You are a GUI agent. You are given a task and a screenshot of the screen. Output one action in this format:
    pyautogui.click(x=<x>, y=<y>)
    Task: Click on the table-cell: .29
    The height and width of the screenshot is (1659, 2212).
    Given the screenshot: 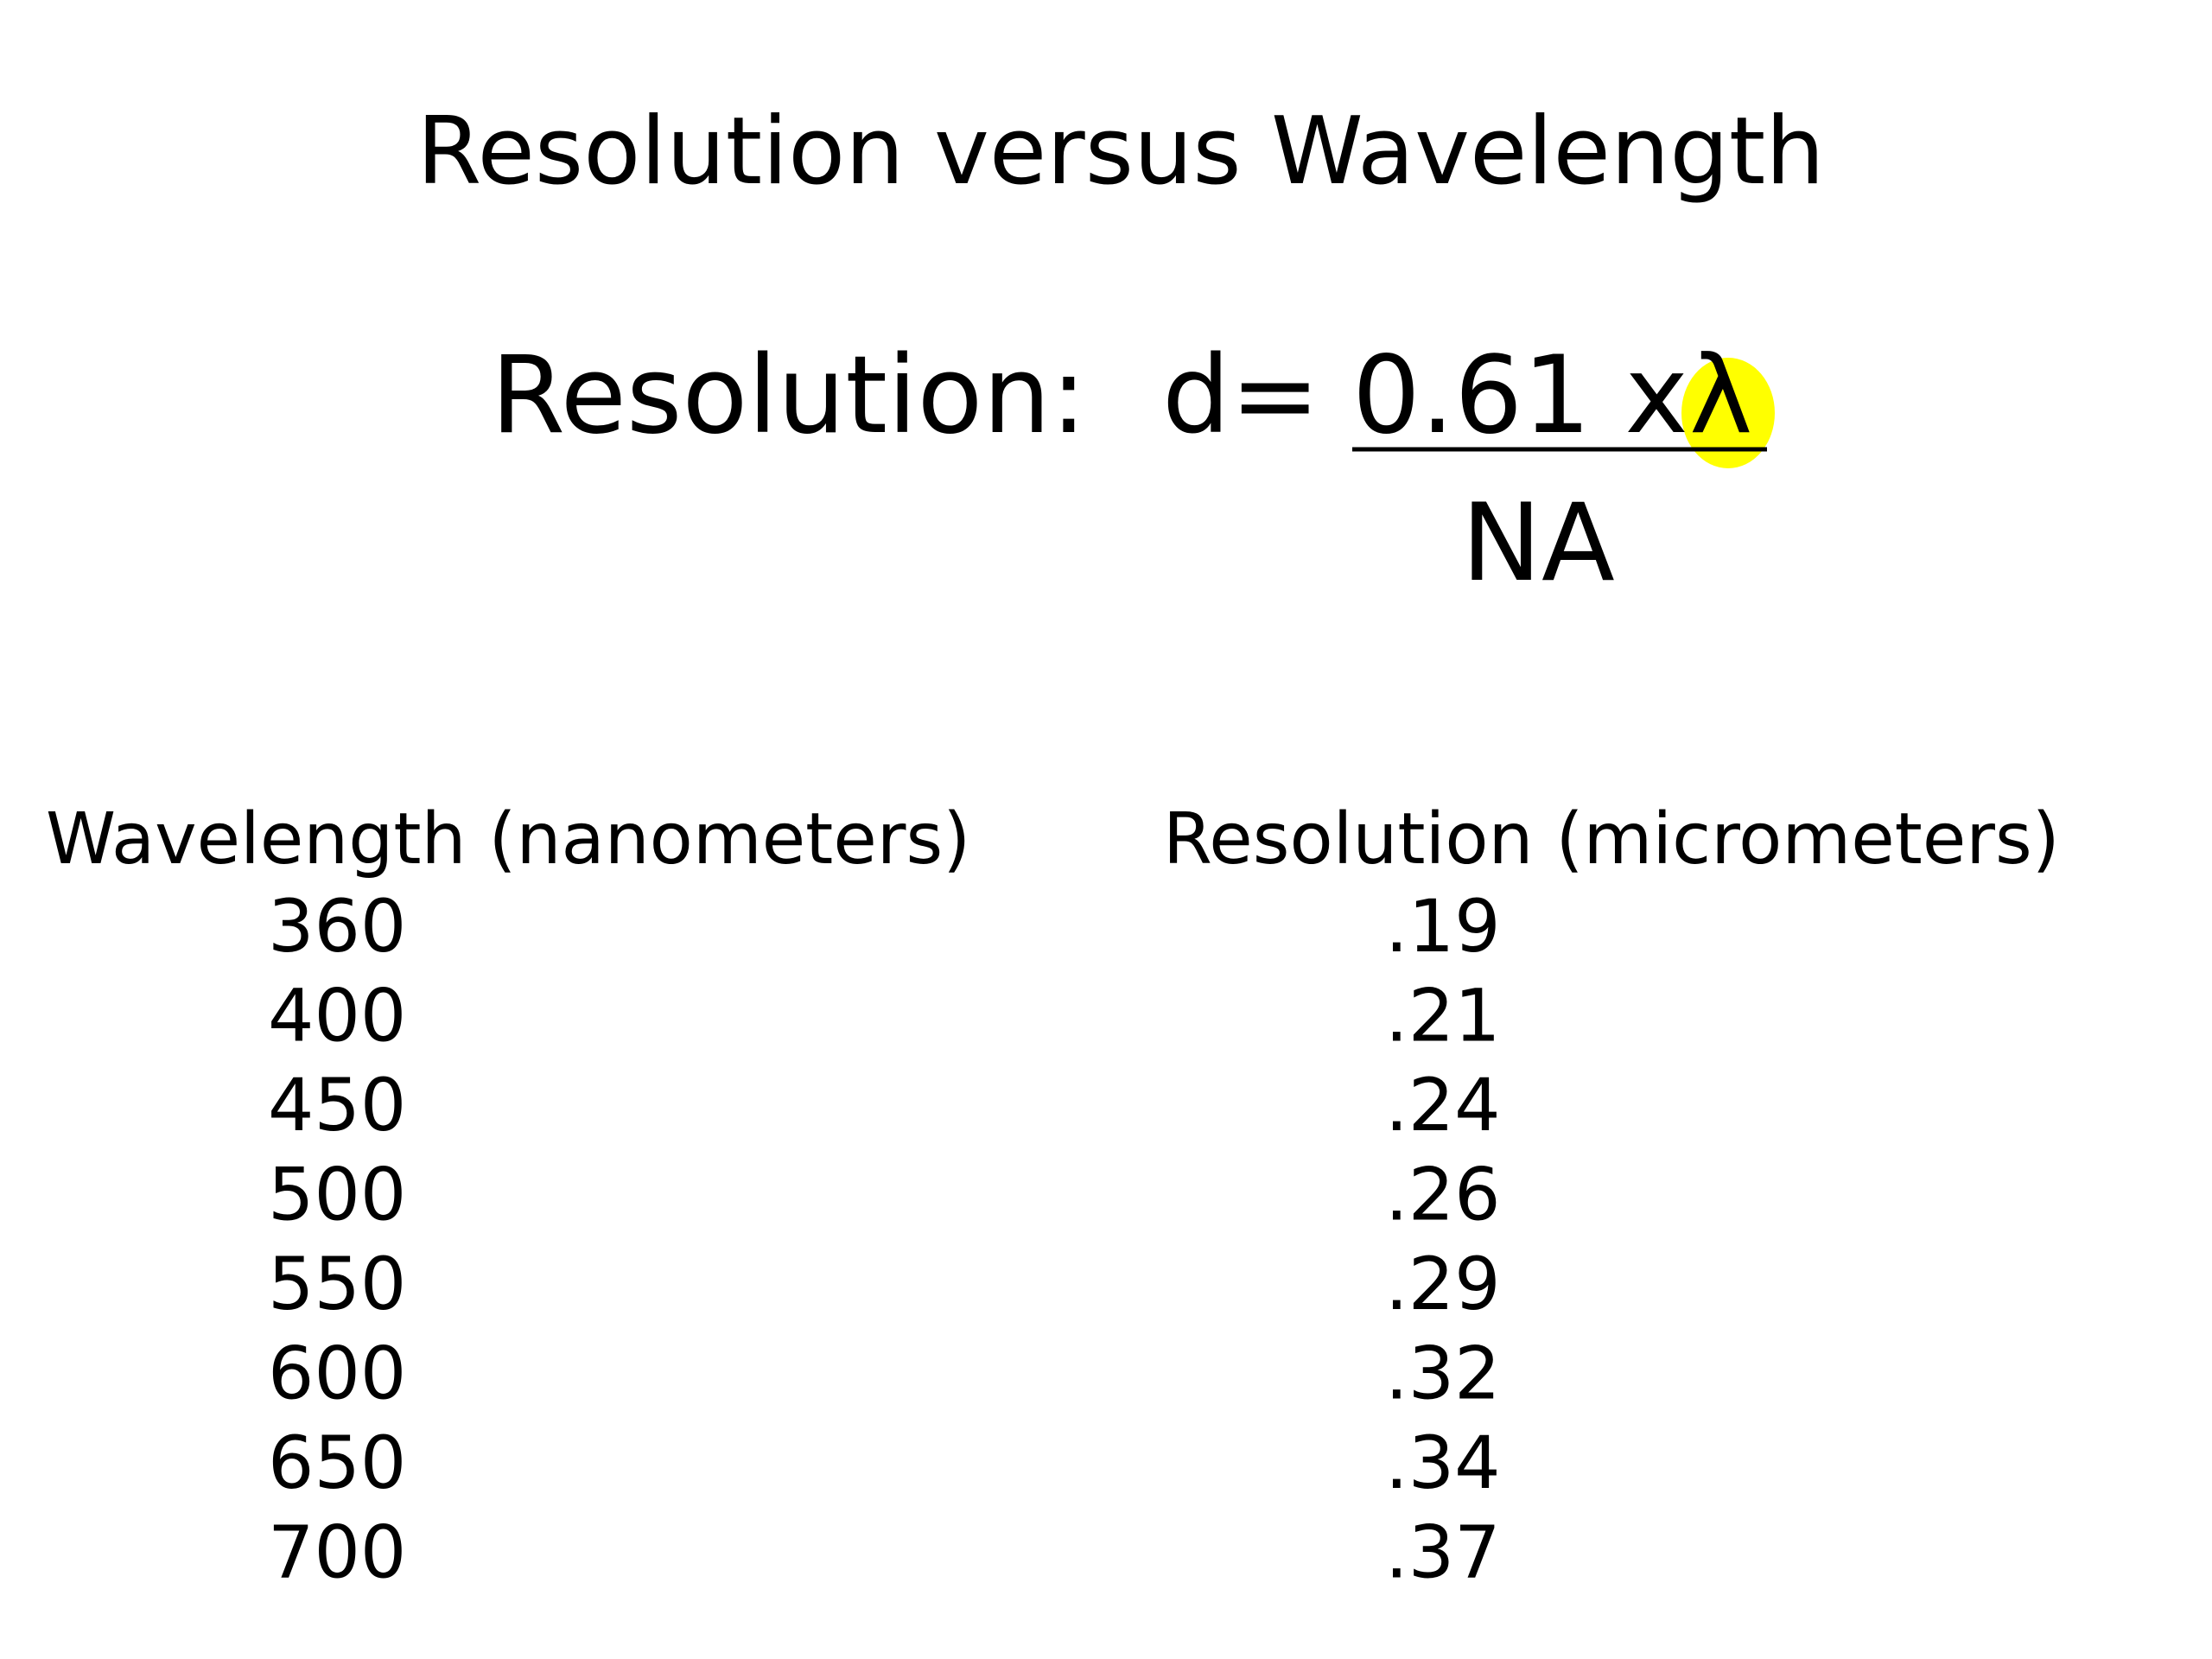 What is the action you would take?
    pyautogui.click(x=1443, y=1284)
    